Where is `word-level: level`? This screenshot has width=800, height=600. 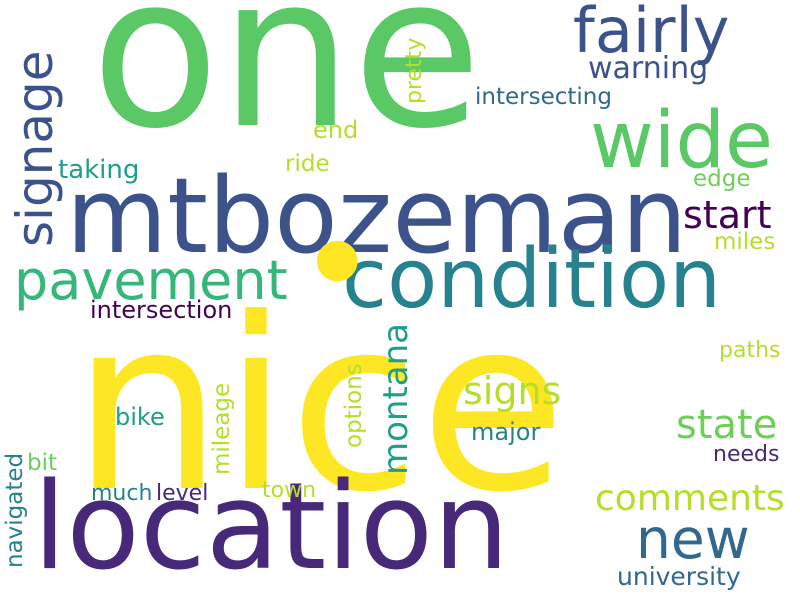 word-level: level is located at coordinates (182, 493).